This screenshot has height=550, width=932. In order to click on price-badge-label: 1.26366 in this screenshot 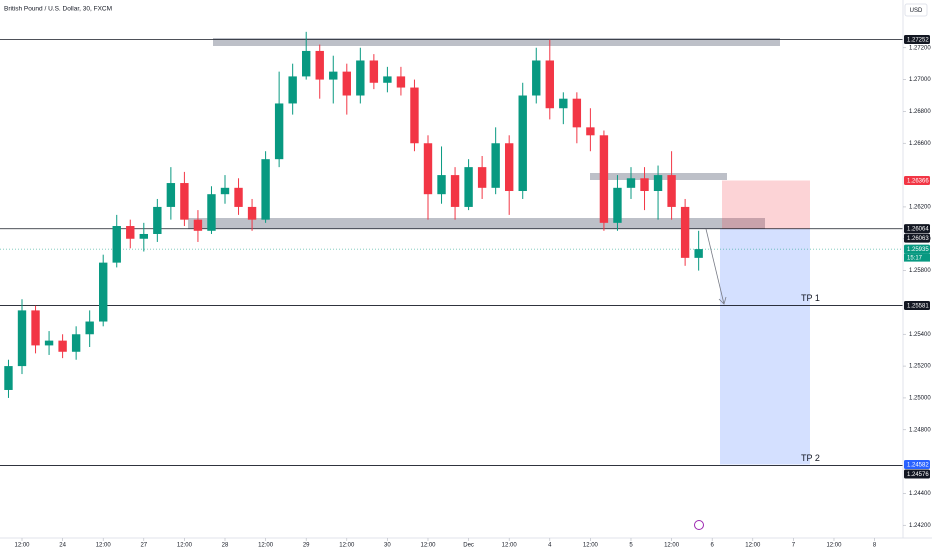, I will do `click(918, 181)`.